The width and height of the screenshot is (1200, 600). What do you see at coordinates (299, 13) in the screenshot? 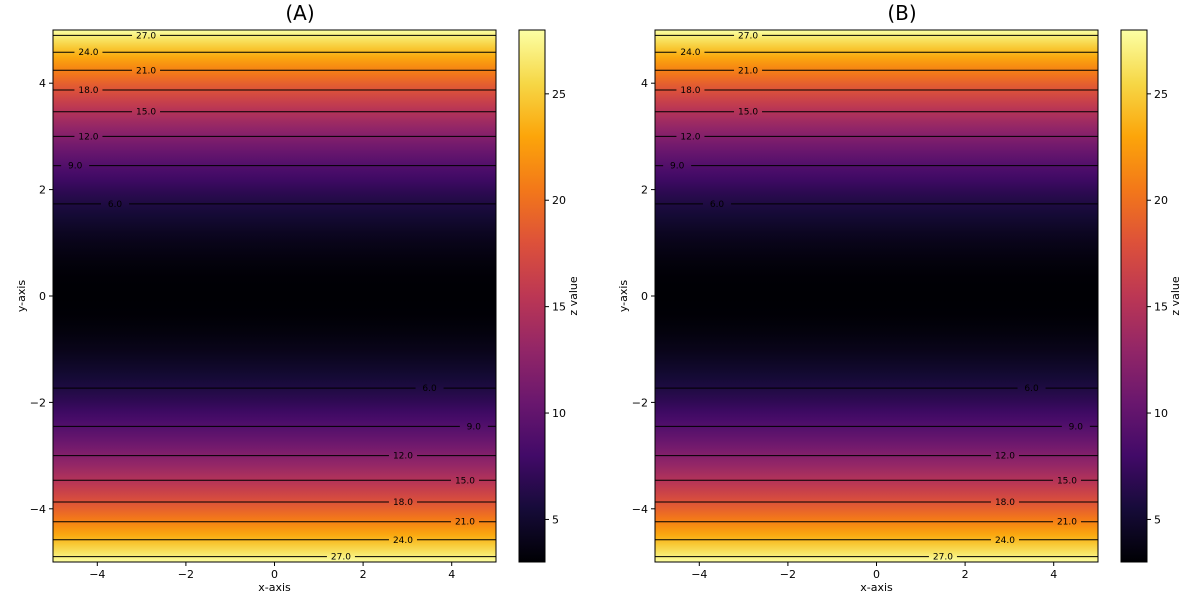
I see `panel-title: (A)` at bounding box center [299, 13].